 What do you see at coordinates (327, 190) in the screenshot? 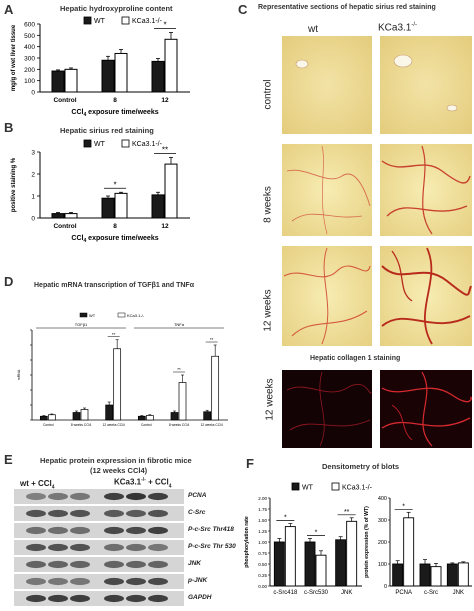
I see `section-wt-8-weeks` at bounding box center [327, 190].